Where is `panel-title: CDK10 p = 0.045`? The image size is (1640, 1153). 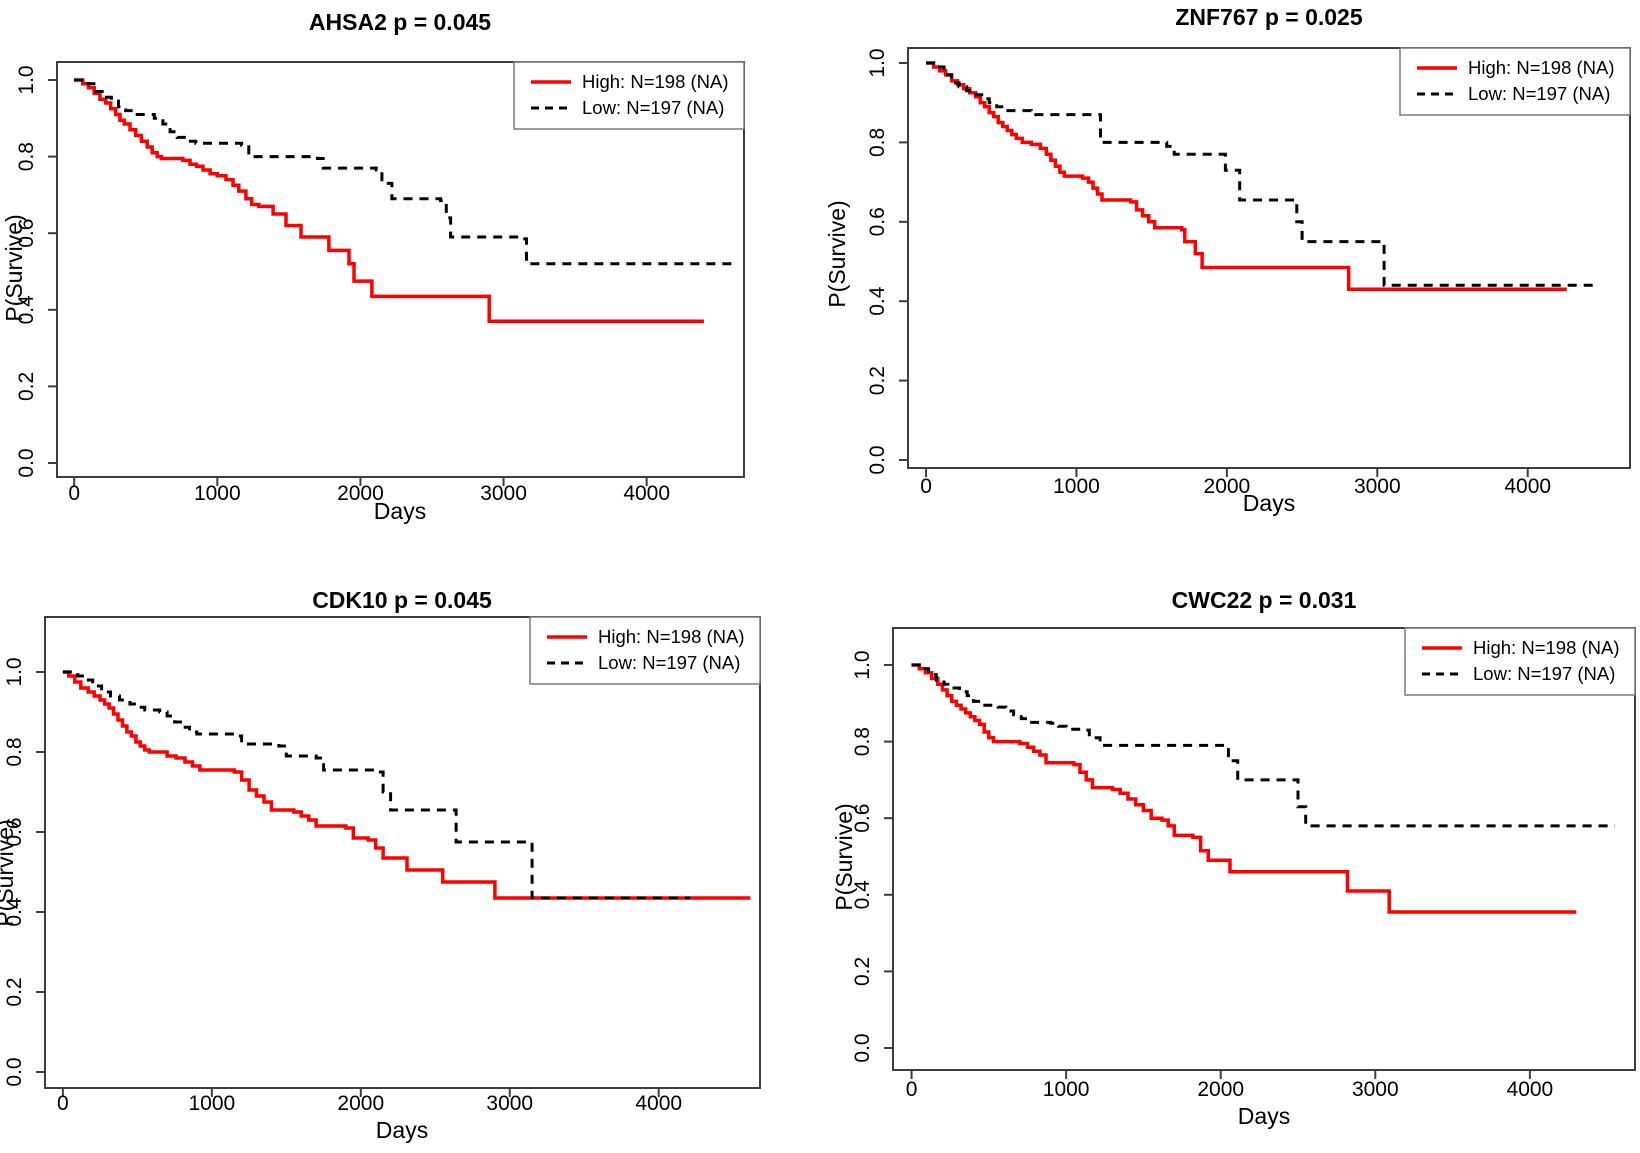 panel-title: CDK10 p = 0.045 is located at coordinates (402, 600).